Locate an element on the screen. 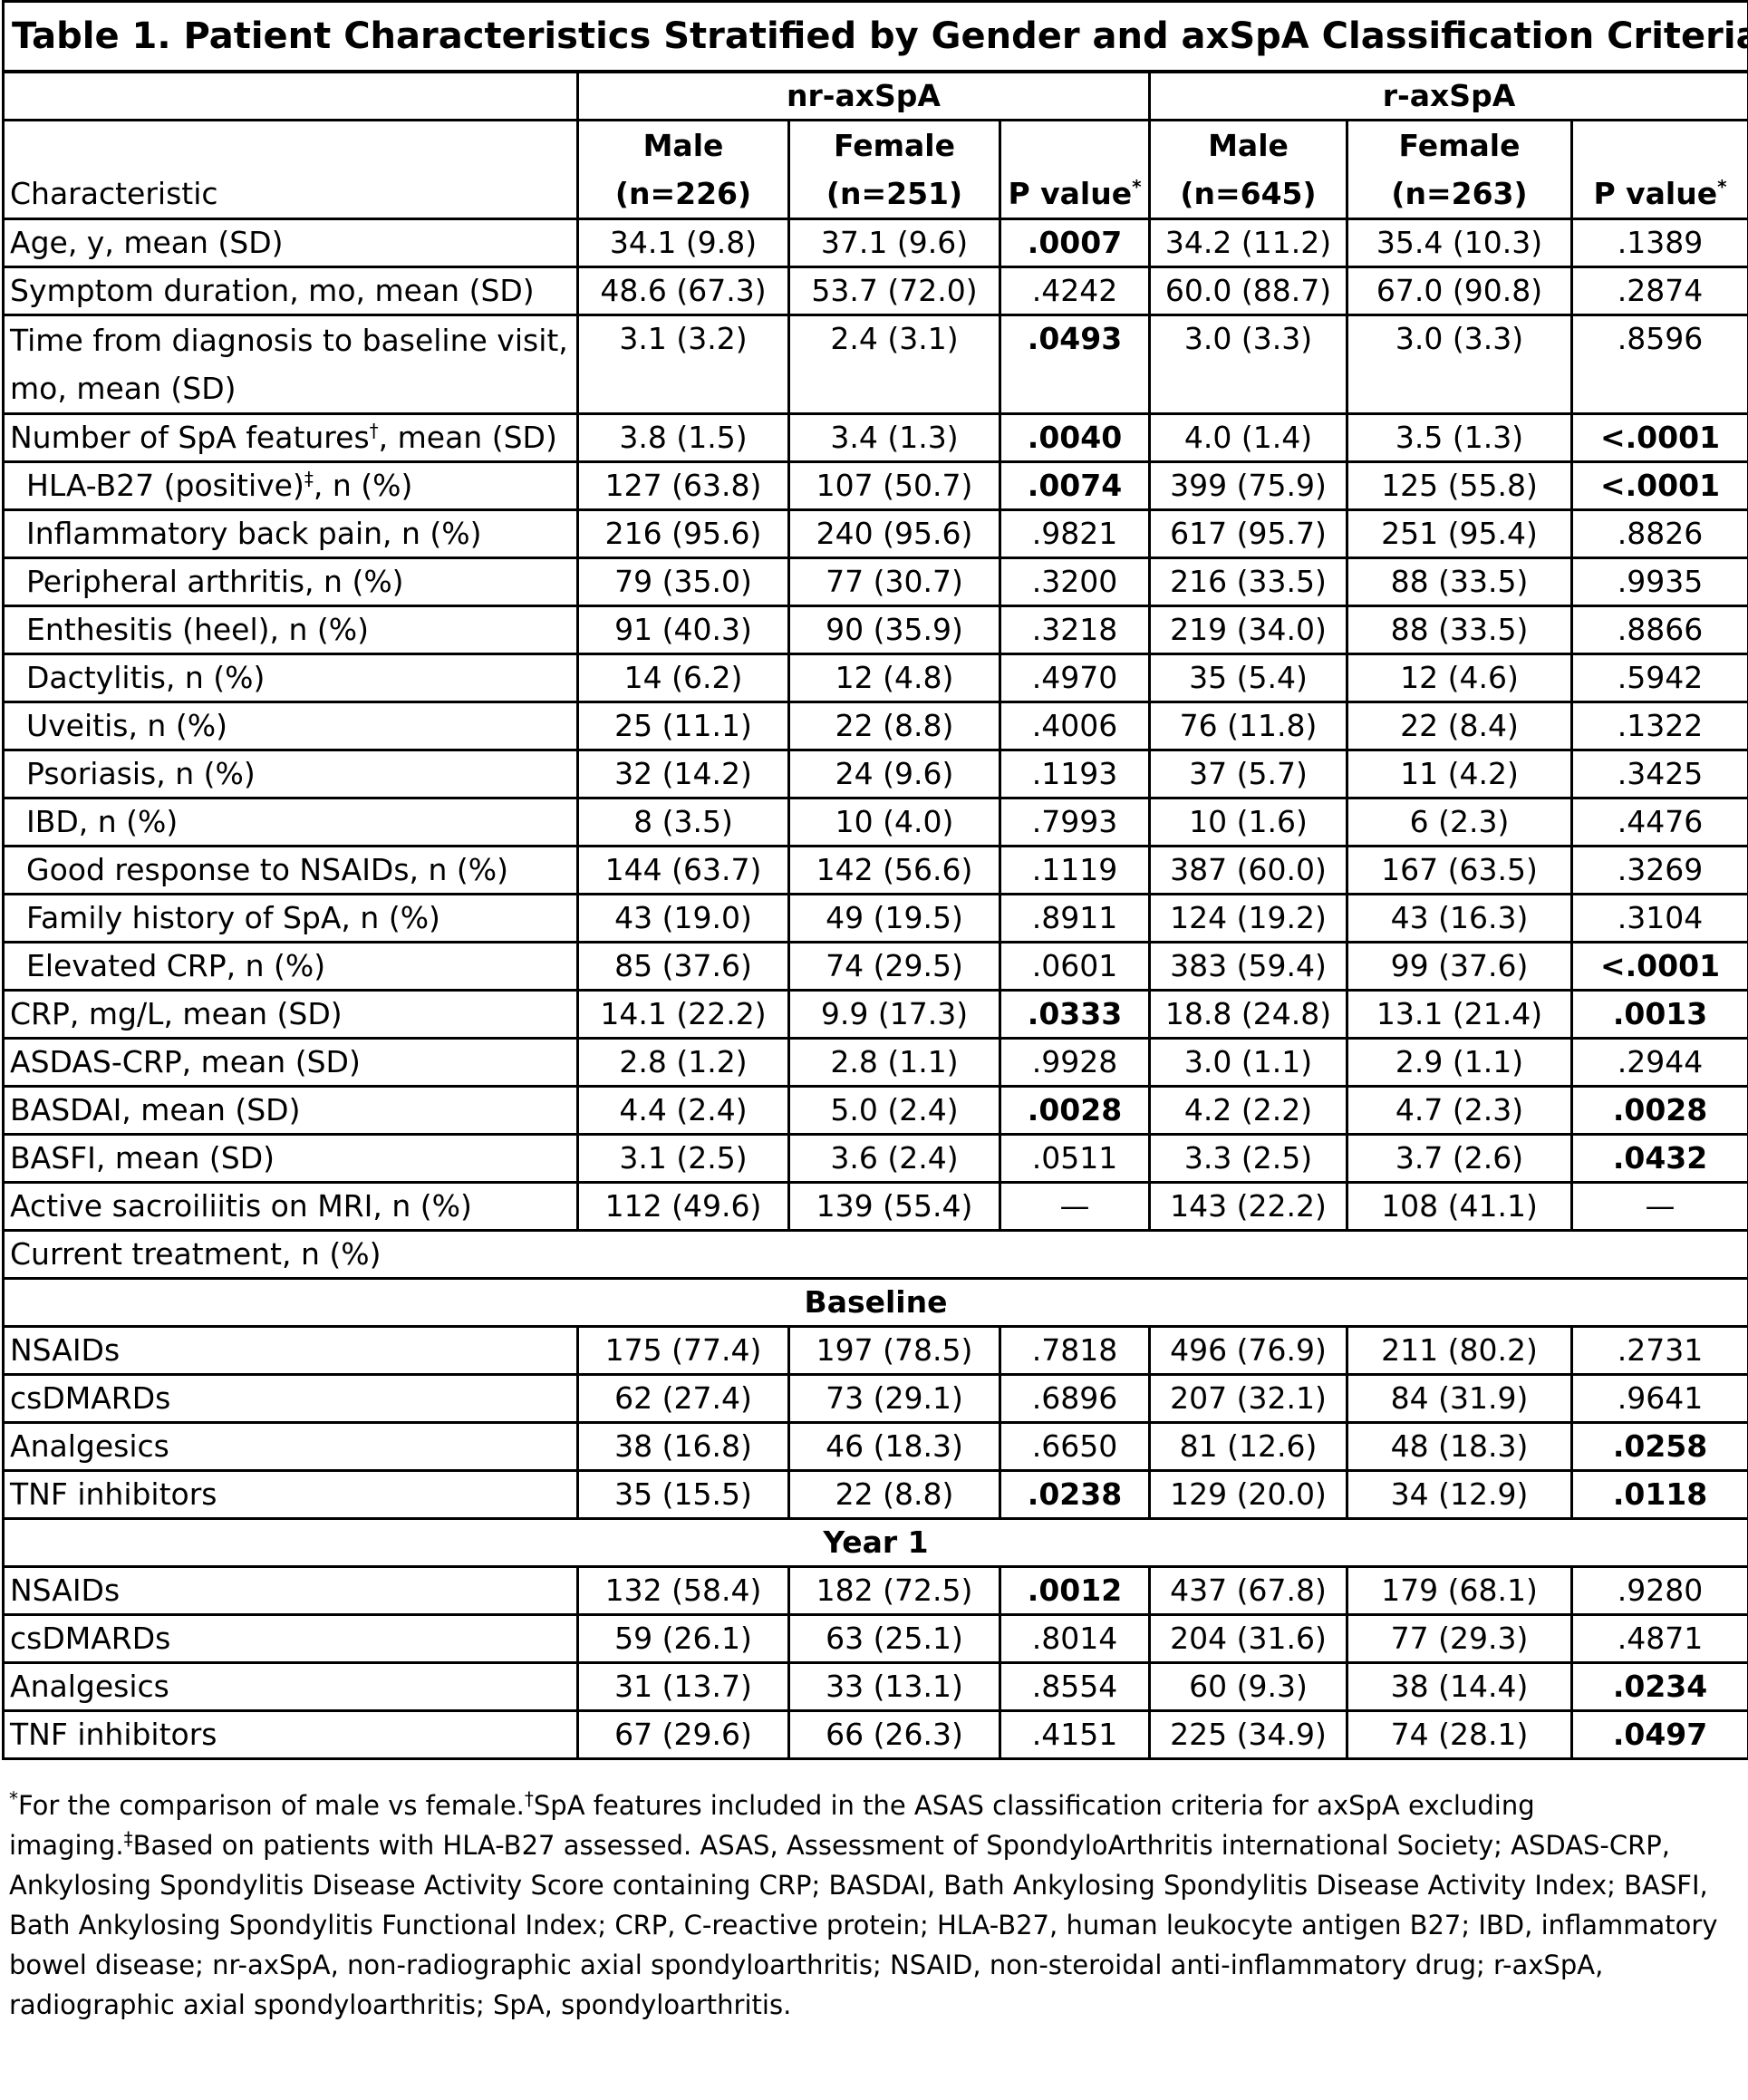 This screenshot has width=1748, height=2100. cell-rm: 437 (67.8) is located at coordinates (1248, 1590).